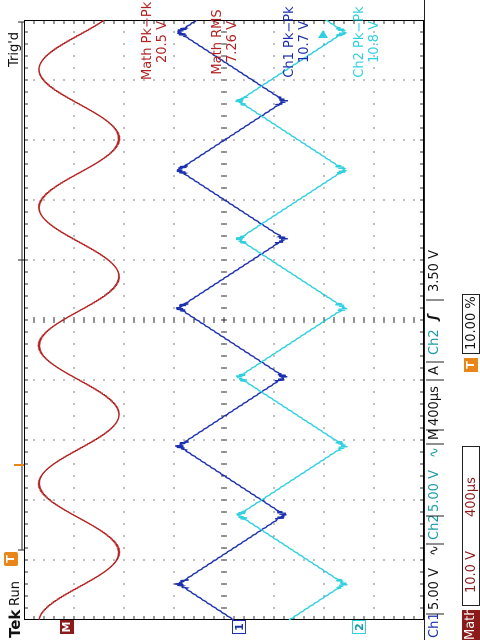 This screenshot has height=640, width=480. I want to click on measurement-ch2-pkpk: Ch2 Pk−Pk 10.8 V, so click(367, 42).